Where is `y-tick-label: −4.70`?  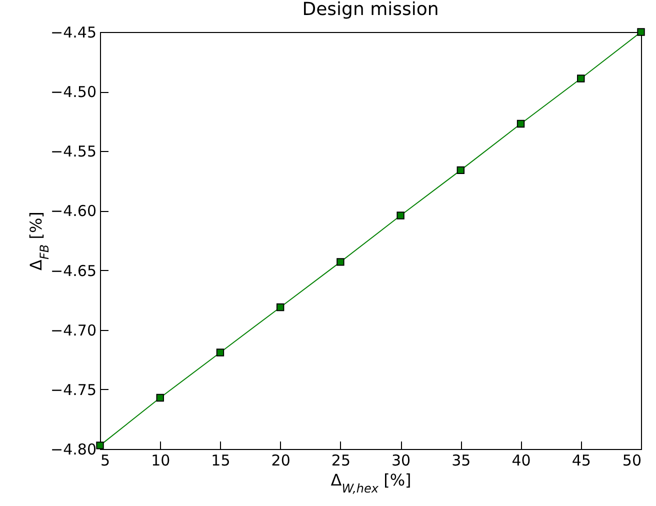 y-tick-label: −4.70 is located at coordinates (73, 330).